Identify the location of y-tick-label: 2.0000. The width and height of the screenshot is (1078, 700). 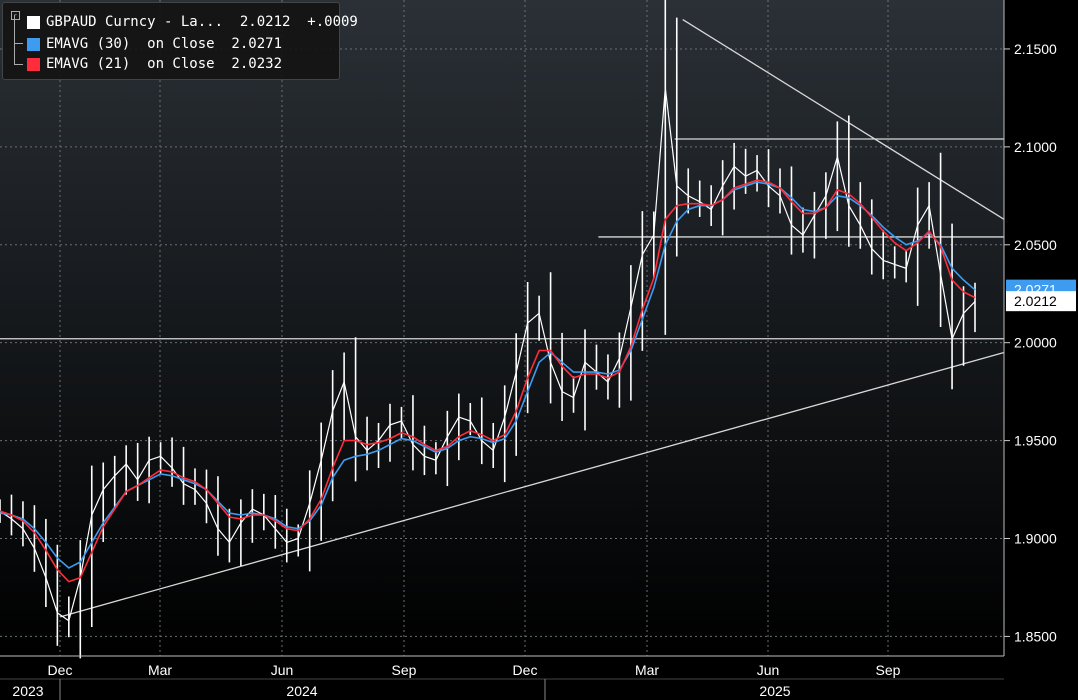
(1035, 343).